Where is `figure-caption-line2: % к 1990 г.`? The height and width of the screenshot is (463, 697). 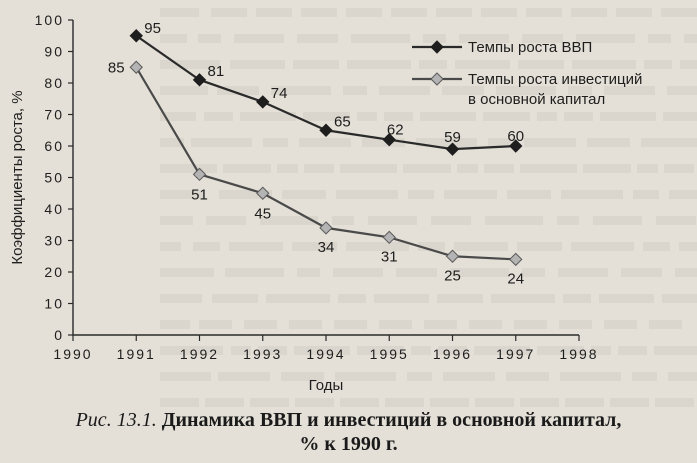 figure-caption-line2: % к 1990 г. is located at coordinates (348, 444).